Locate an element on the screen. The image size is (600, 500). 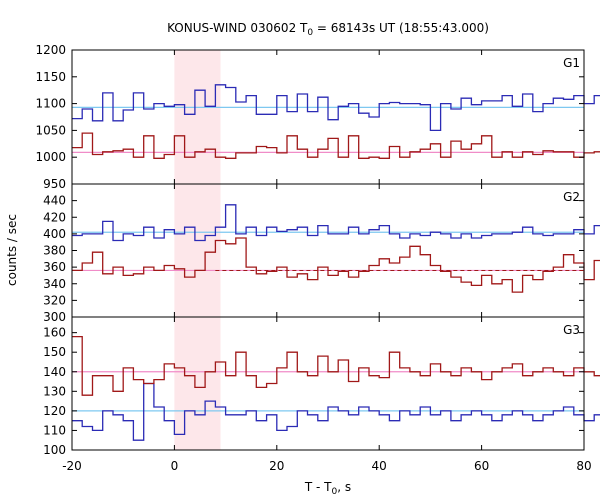
y-tick-label: 950 is located at coordinates (54, 184).